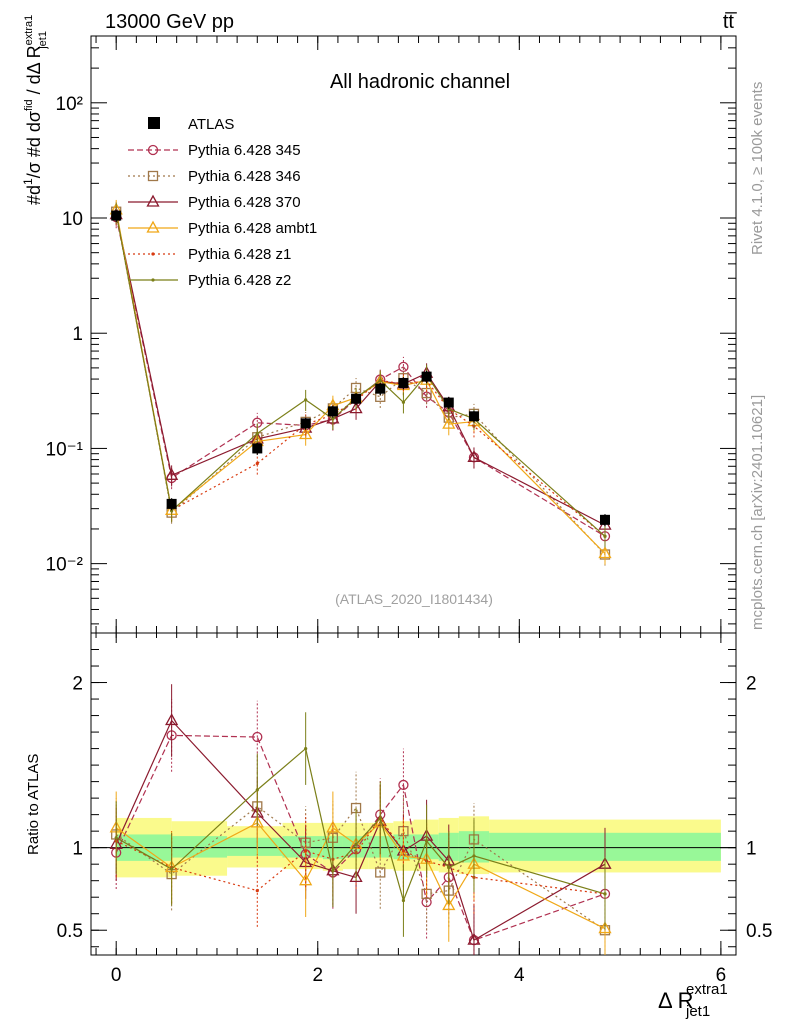 This screenshot has height=1024, width=786. What do you see at coordinates (153, 280) in the screenshot?
I see `legend-entry-5-marker` at bounding box center [153, 280].